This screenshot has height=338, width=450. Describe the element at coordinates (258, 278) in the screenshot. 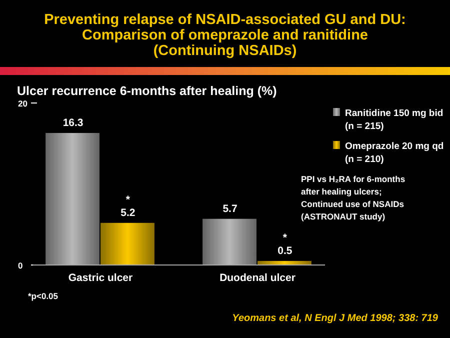

I see `x-tick-label: Duodenal ulcer` at that location.